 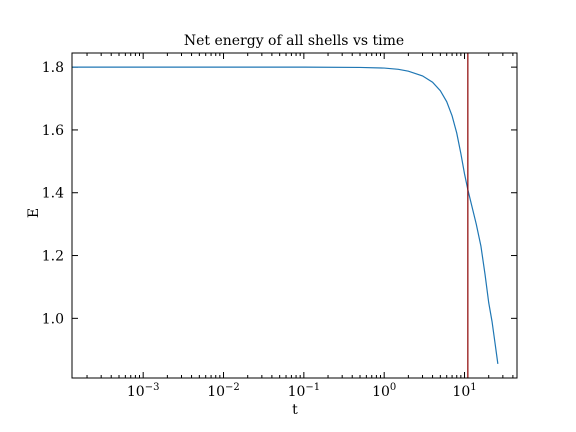 I want to click on x-axis-label: t, so click(x=295, y=410).